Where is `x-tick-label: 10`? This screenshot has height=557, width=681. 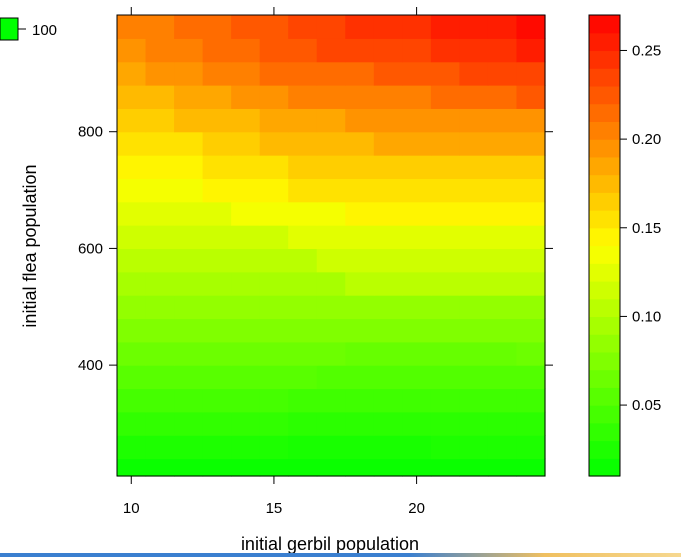 x-tick-label: 10 is located at coordinates (131, 508).